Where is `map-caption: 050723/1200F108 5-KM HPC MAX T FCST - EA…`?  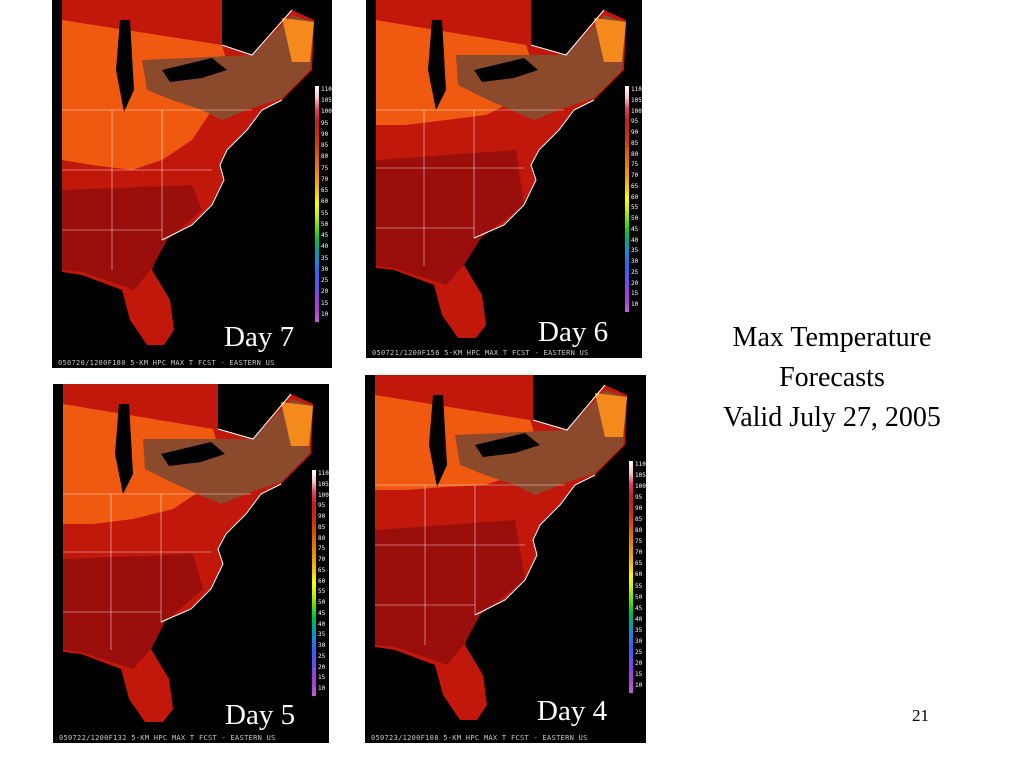 map-caption: 050723/1200F108 5-KM HPC MAX T FCST - EA… is located at coordinates (479, 738).